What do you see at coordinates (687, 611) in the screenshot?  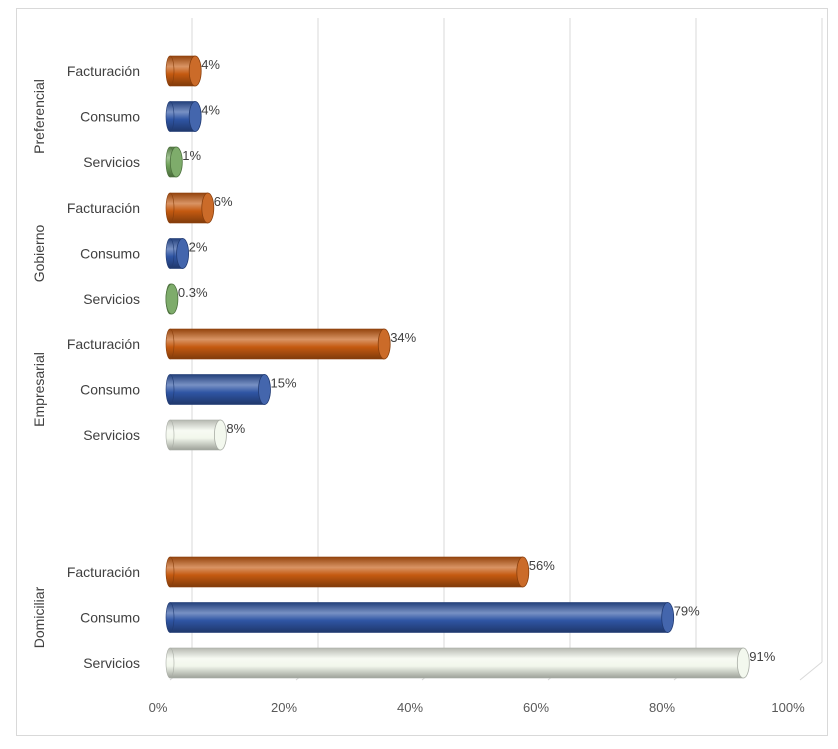 I see `data-label: 79%` at bounding box center [687, 611].